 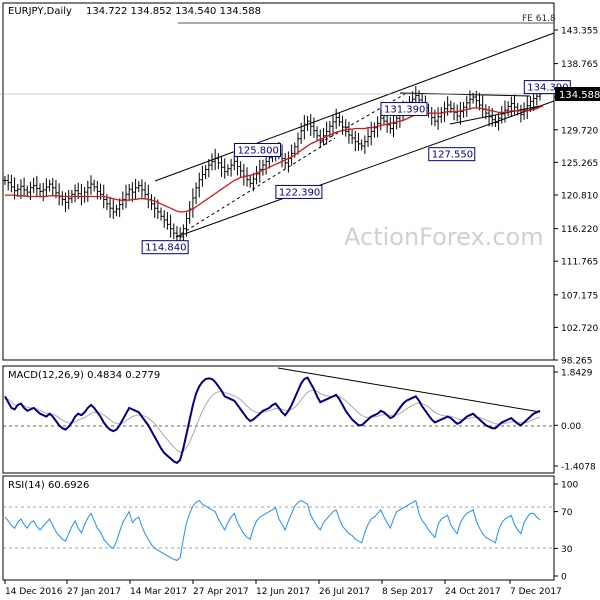 What do you see at coordinates (575, 421) in the screenshot?
I see `macd-y-axis: 1.8429 0.00 -1.4078` at bounding box center [575, 421].